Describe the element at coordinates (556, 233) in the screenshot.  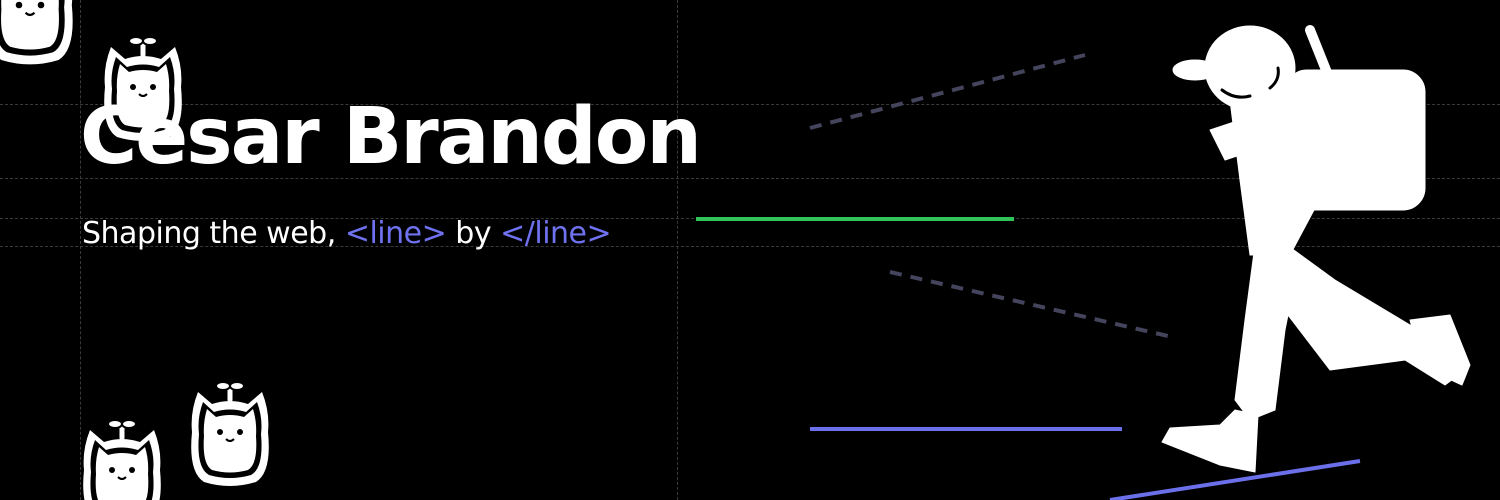
I see `tag-close: </line>` at that location.